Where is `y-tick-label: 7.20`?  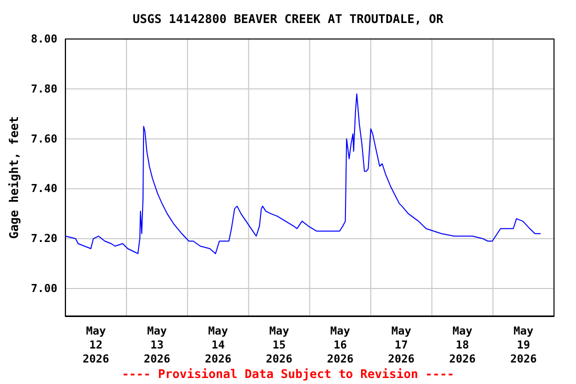
y-tick-label: 7.20 is located at coordinates (44, 239).